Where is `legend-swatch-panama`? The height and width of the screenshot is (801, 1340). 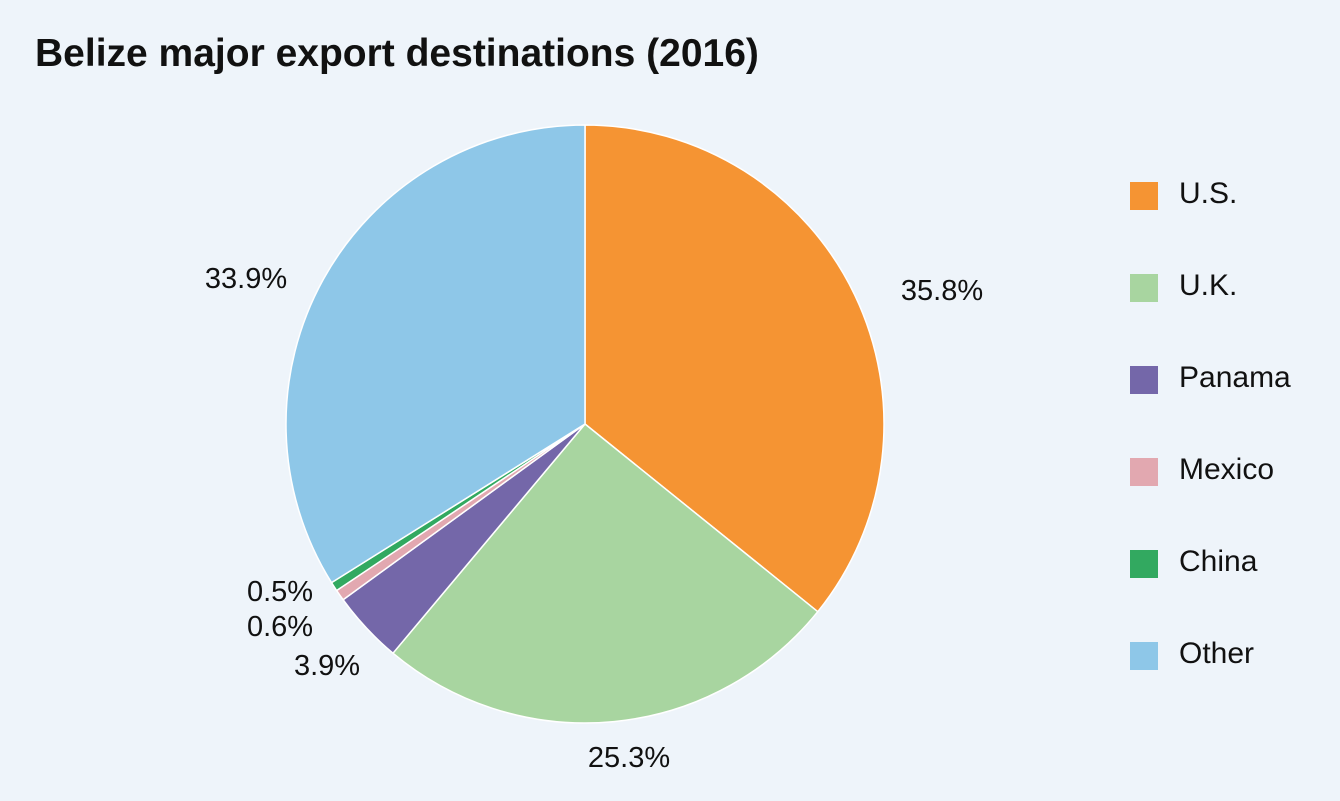
legend-swatch-panama is located at coordinates (1144, 380).